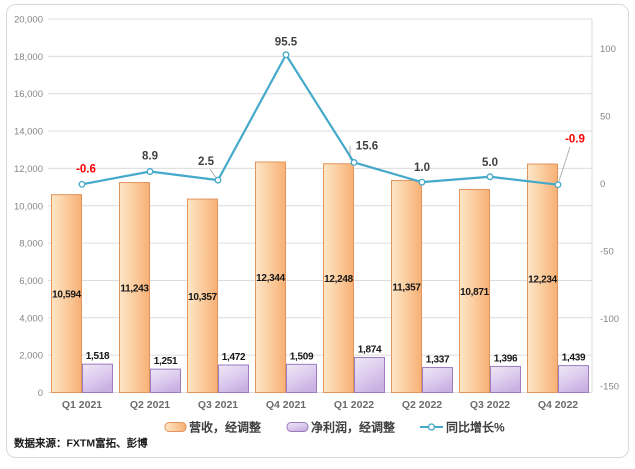  I want to click on growth-point-label: 2.5, so click(206, 162).